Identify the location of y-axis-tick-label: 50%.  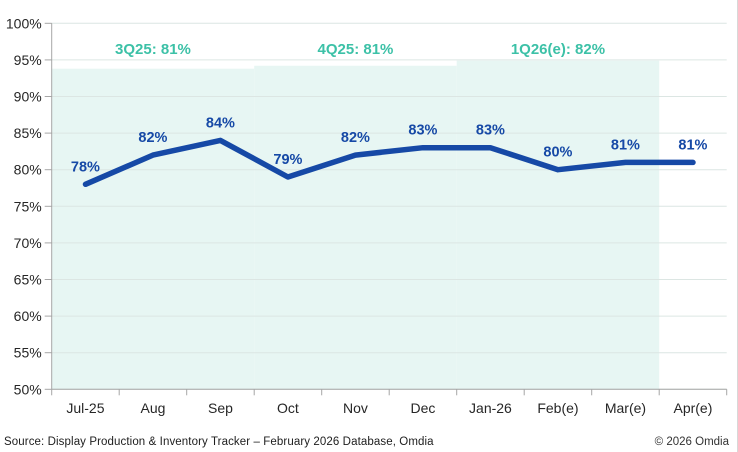
(28, 389).